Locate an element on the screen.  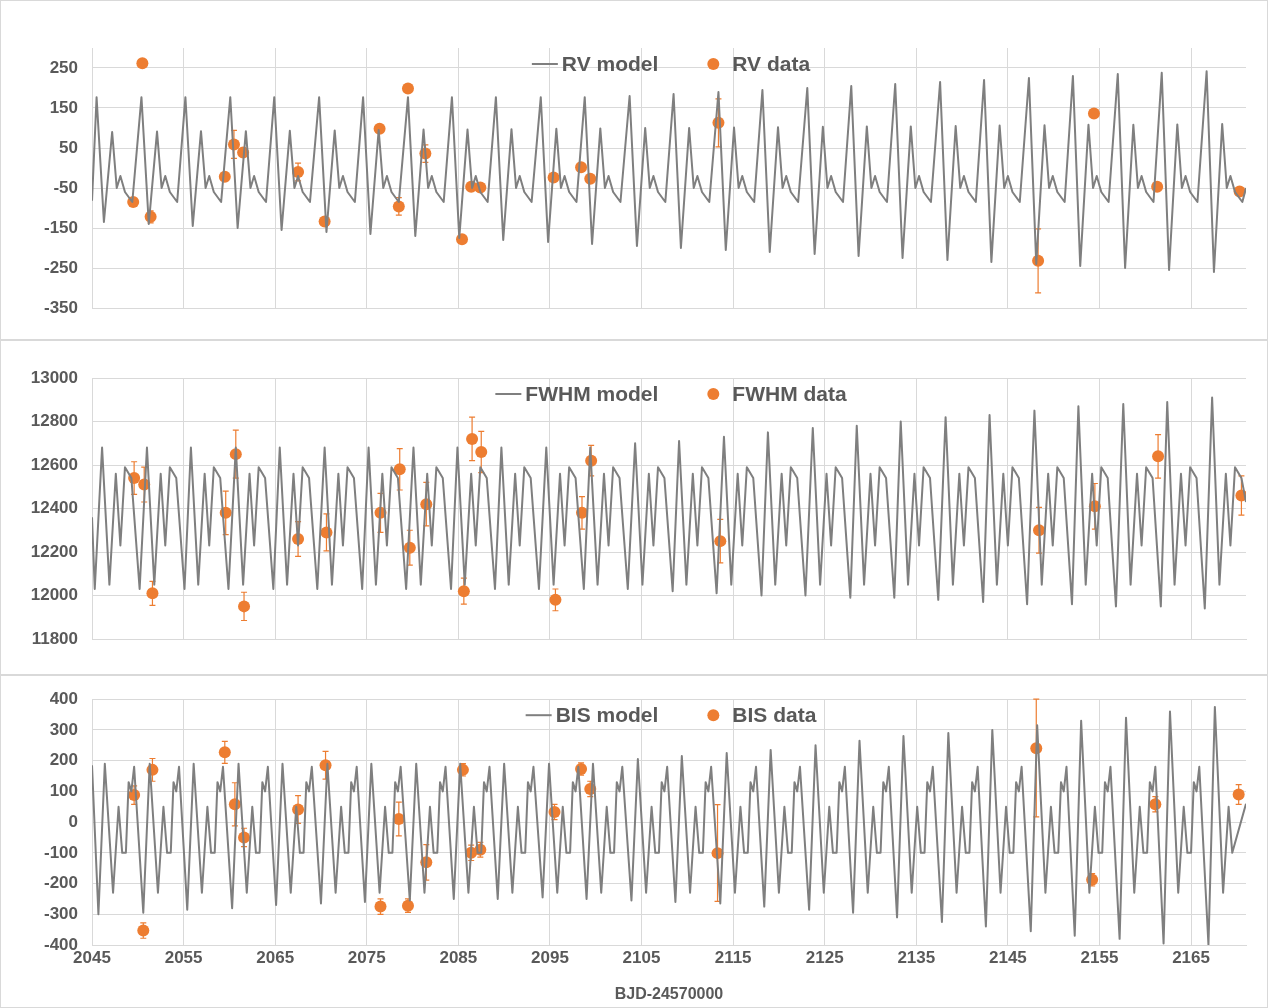
y-tick-label: 50 is located at coordinates (68, 147).